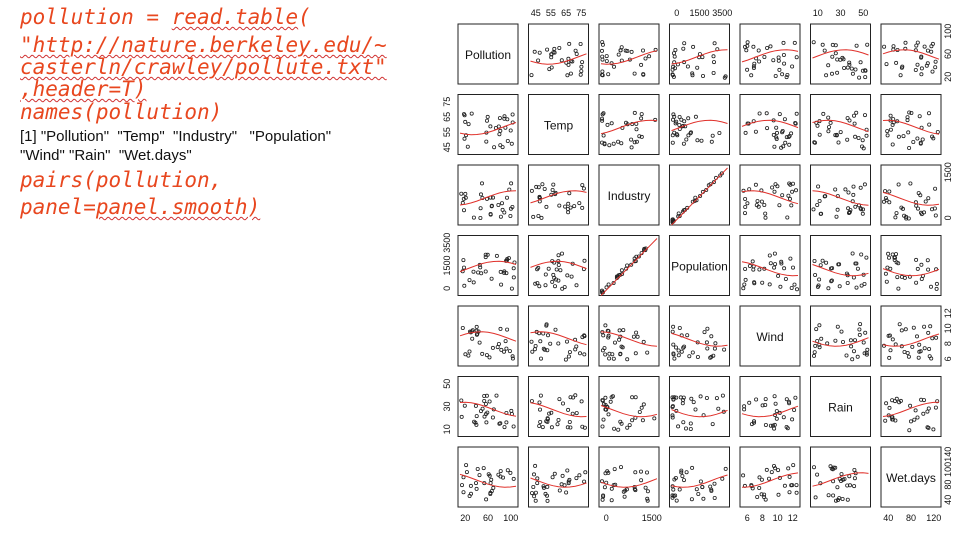 The width and height of the screenshot is (973, 544). I want to click on code-line-3: casterln/crawley/pollute.txt", so click(203, 67).